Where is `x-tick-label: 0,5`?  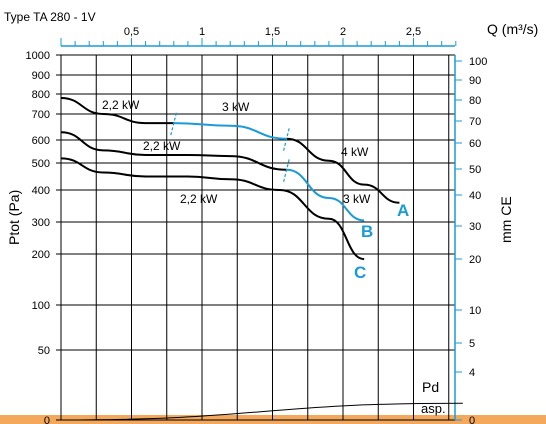
x-tick-label: 0,5 is located at coordinates (131, 32).